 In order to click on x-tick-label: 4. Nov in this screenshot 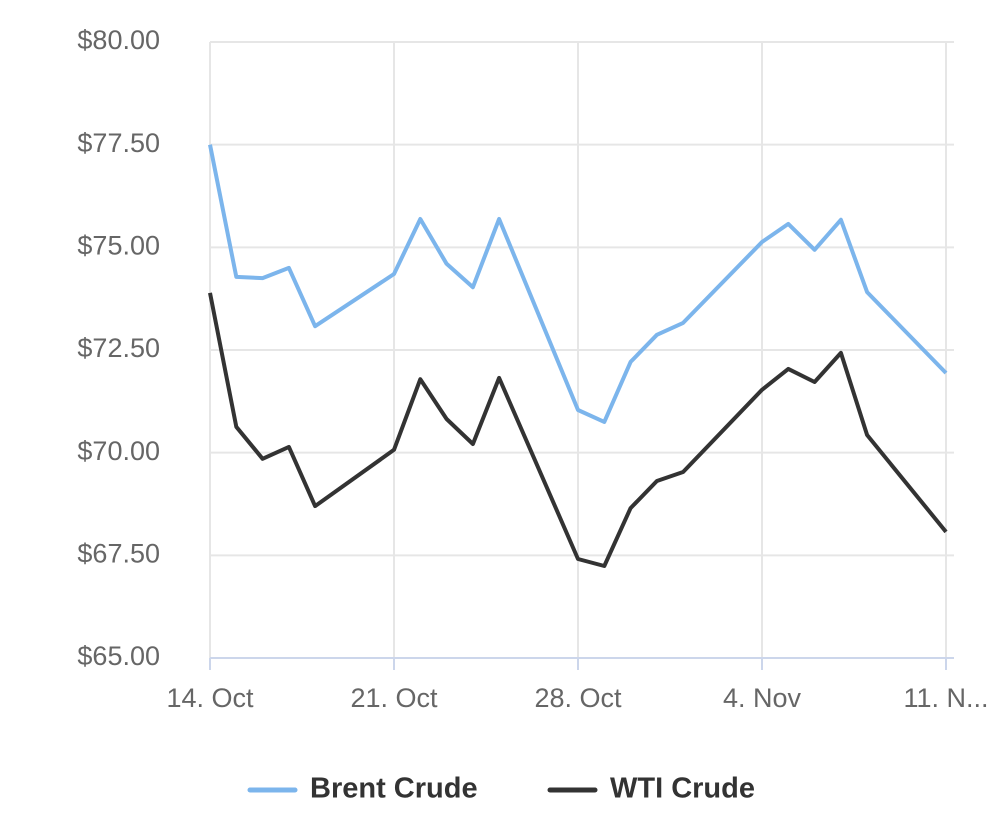, I will do `click(762, 698)`.